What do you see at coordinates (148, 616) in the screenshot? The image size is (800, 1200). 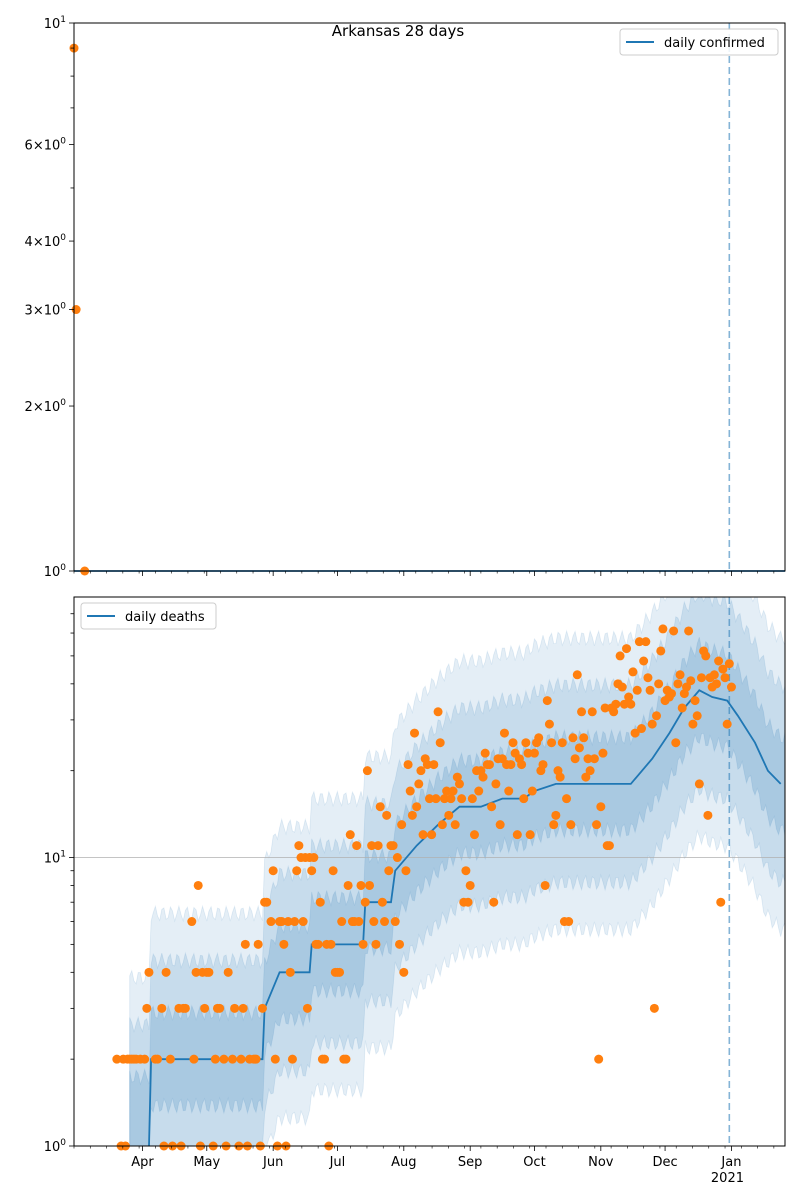 I see `deaths-legend-box` at bounding box center [148, 616].